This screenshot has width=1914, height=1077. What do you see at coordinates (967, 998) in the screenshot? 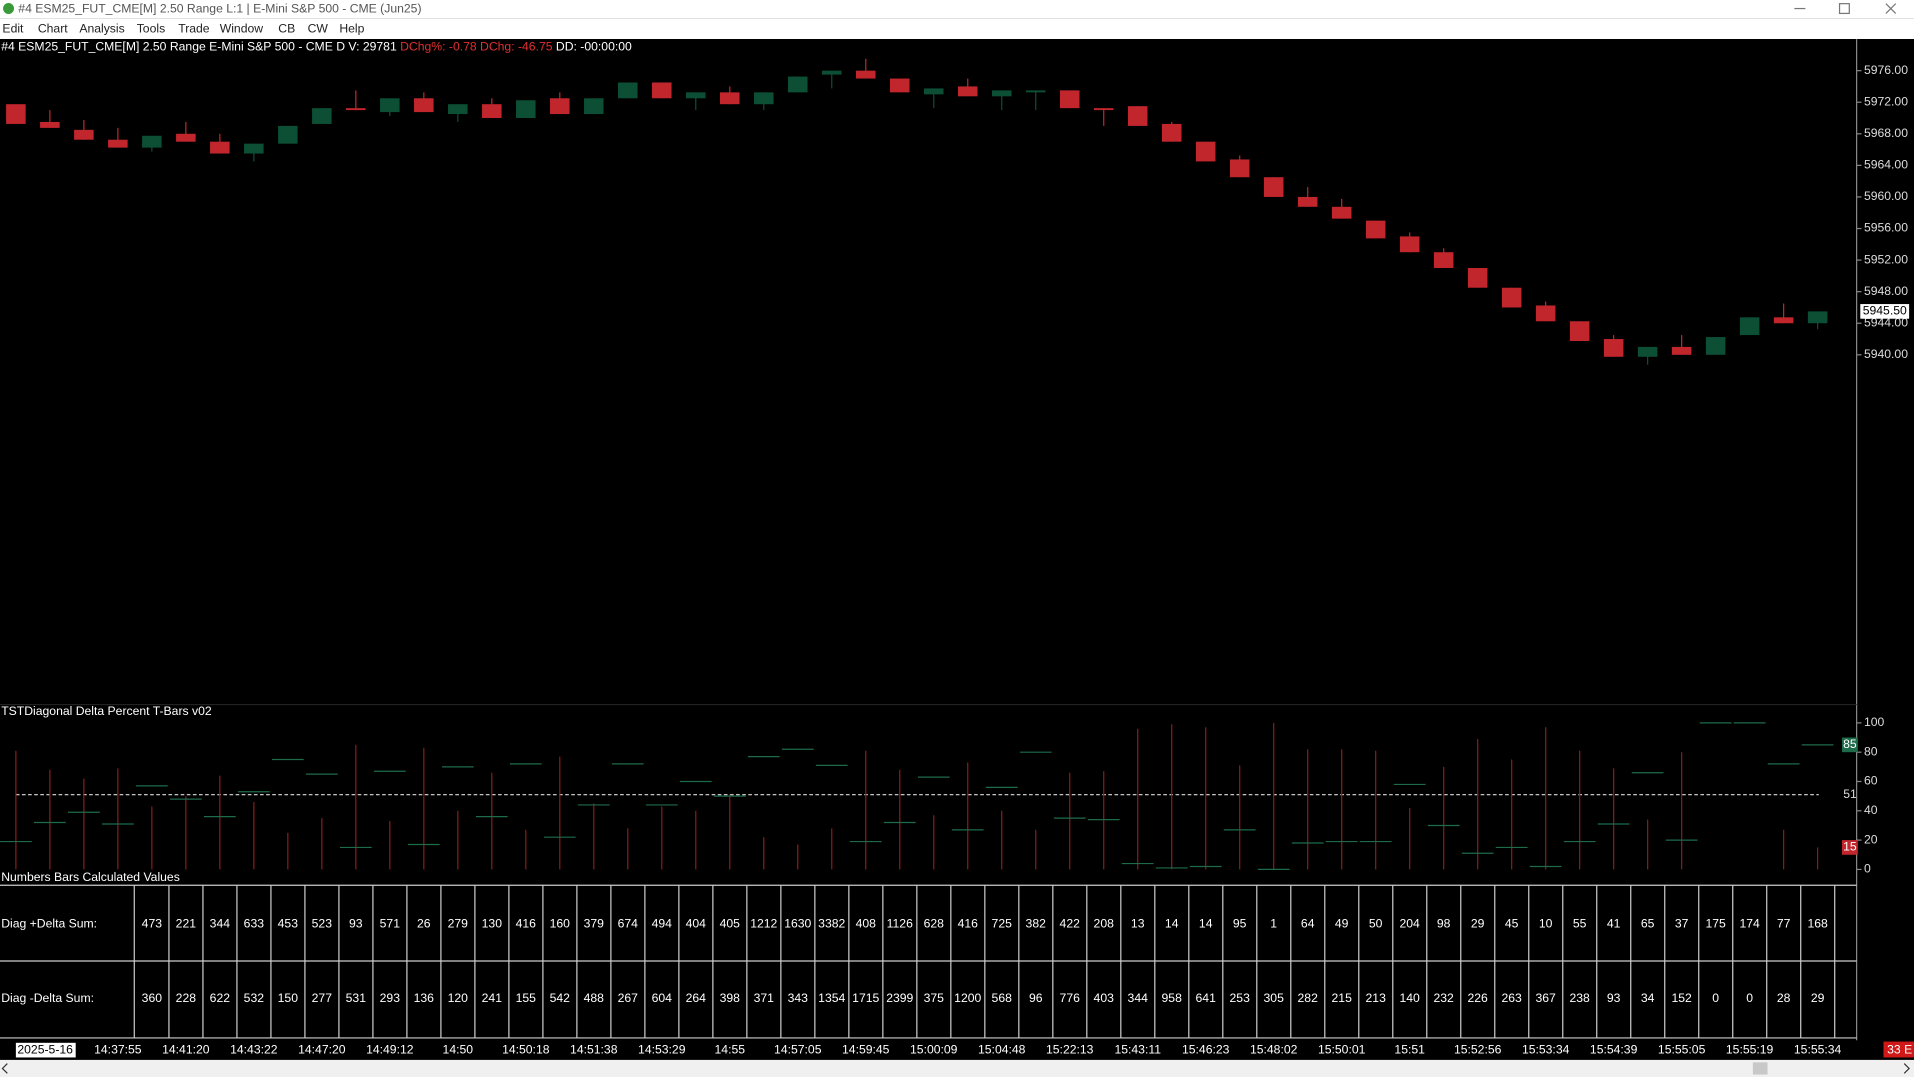
I see `table-cell: 1200` at bounding box center [967, 998].